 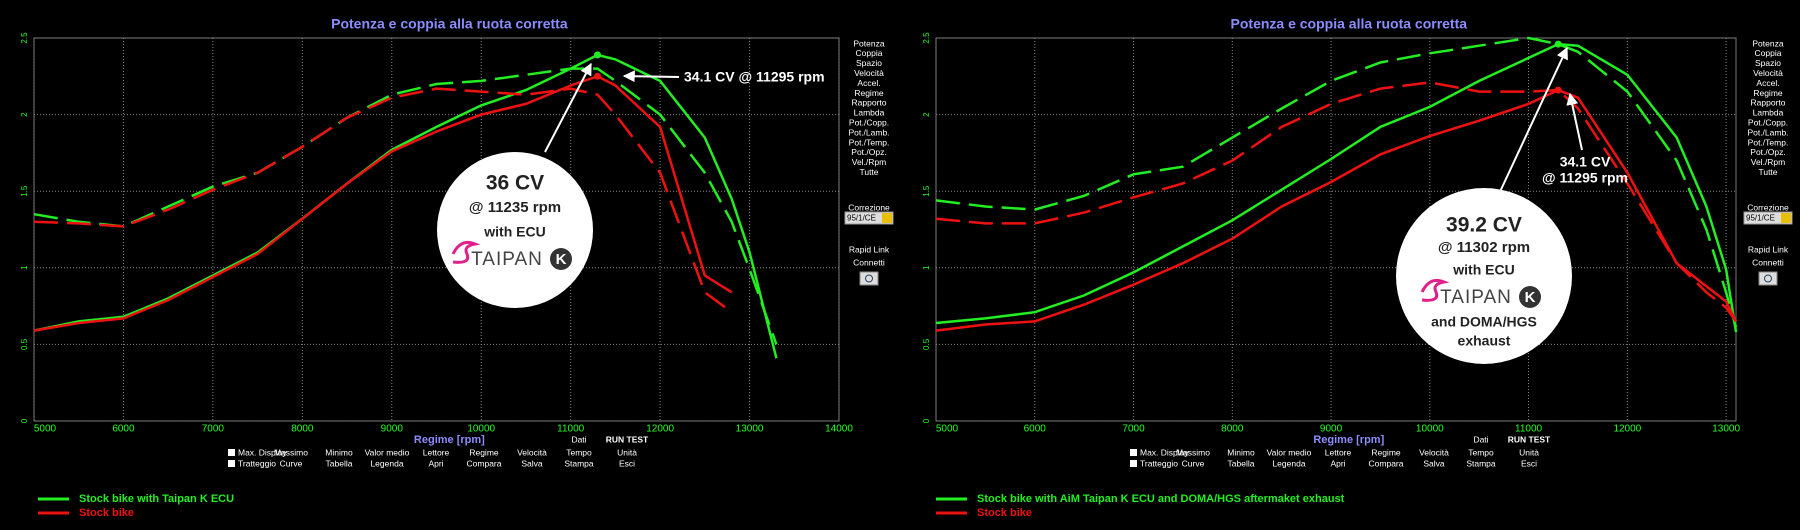 I want to click on data-label: Dati, so click(x=1480, y=439).